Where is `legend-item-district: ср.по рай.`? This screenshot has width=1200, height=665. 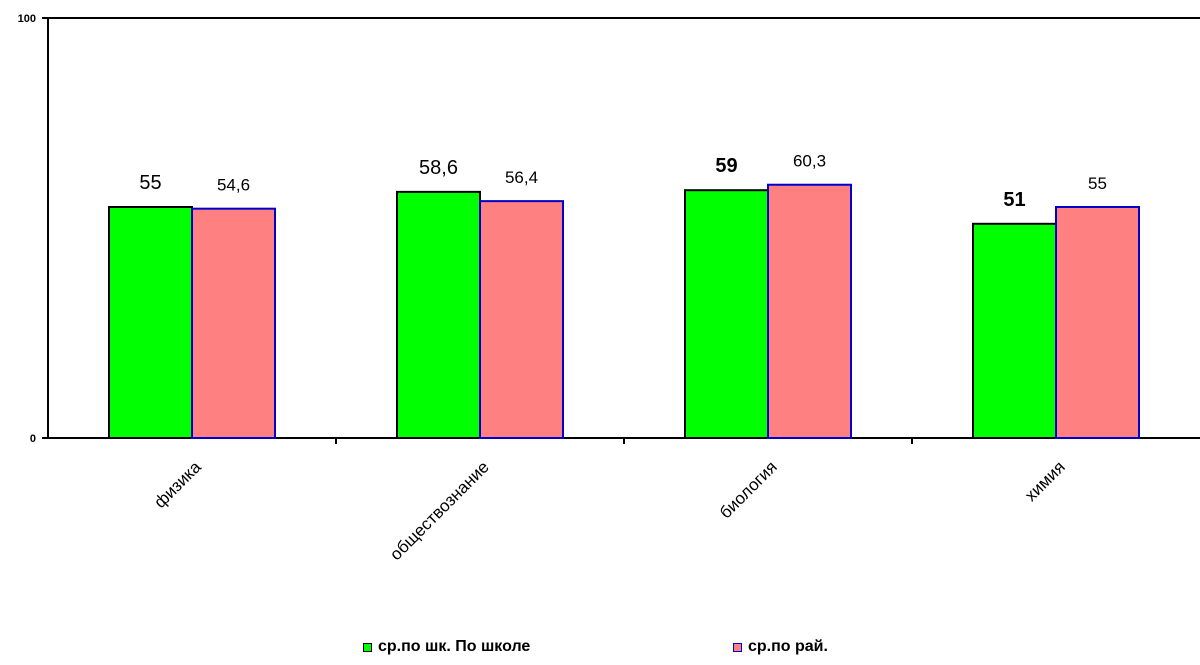 legend-item-district: ср.по рай. is located at coordinates (780, 647).